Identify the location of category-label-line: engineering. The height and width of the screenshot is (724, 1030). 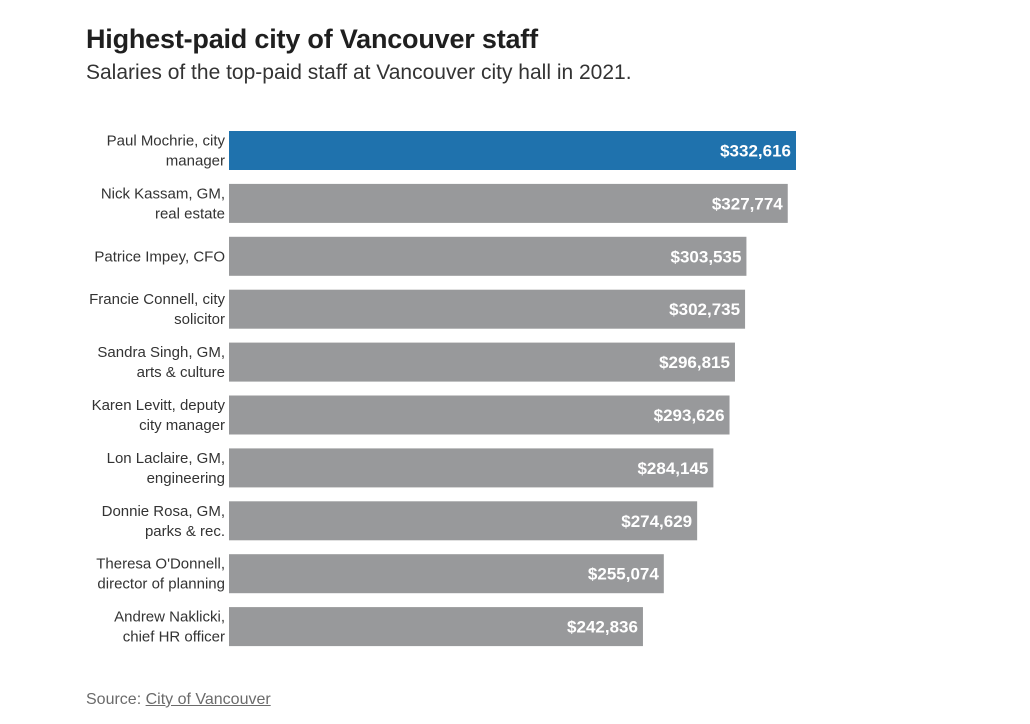
(186, 478).